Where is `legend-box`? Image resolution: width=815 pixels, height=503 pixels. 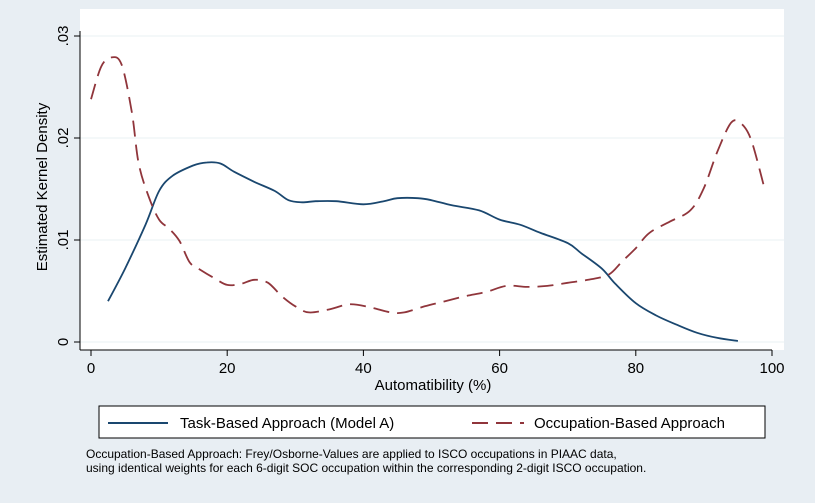
legend-box is located at coordinates (432, 422).